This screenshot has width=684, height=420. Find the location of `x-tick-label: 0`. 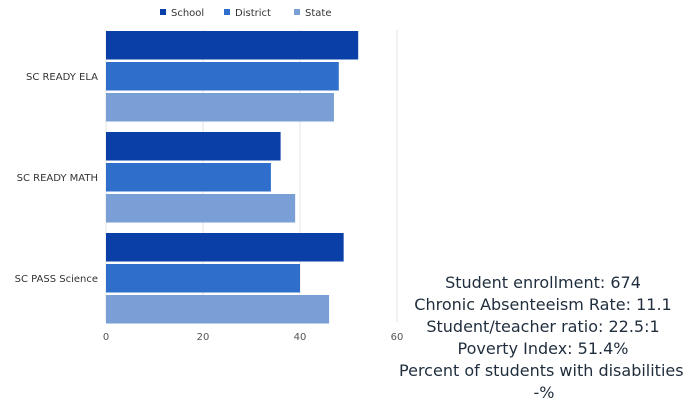

x-tick-label: 0 is located at coordinates (106, 337).